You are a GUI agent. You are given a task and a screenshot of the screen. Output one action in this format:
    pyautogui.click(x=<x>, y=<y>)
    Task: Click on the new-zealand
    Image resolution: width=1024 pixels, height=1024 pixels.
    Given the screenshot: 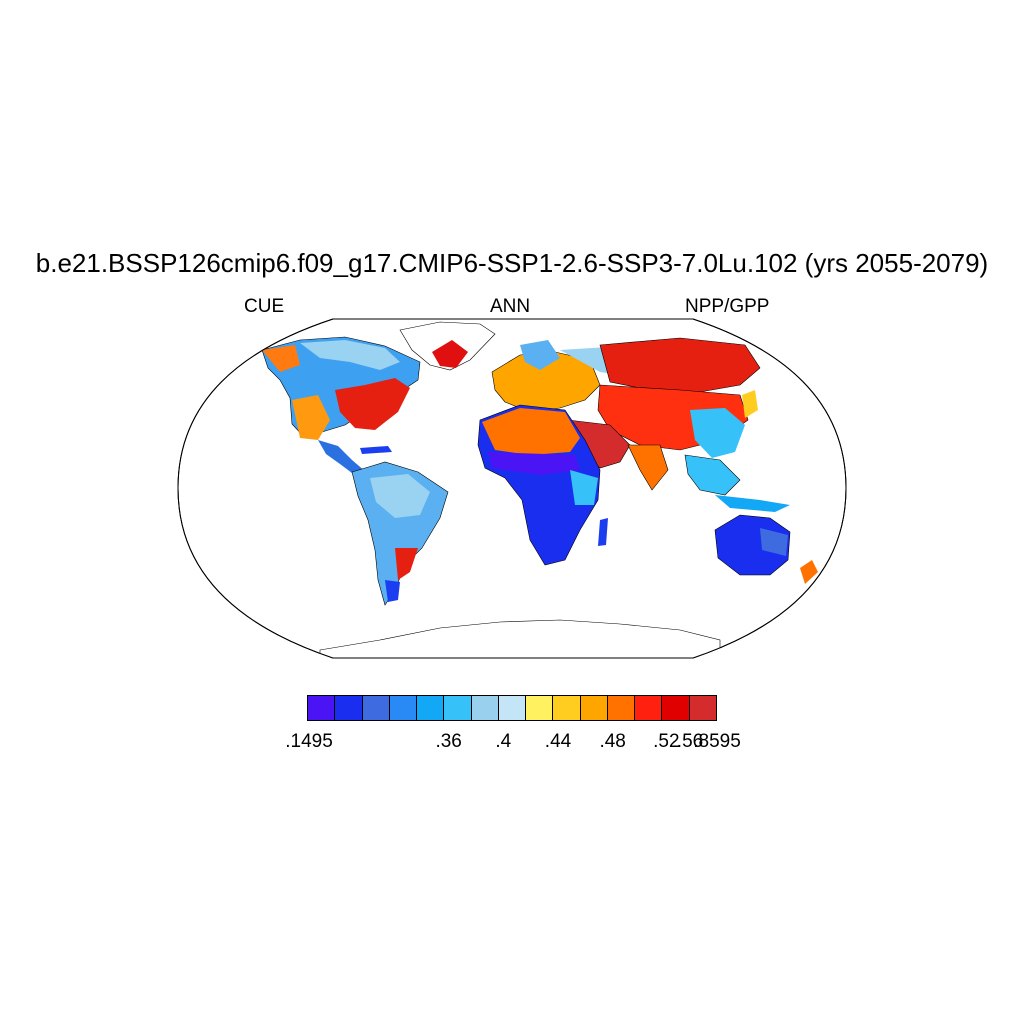 What is the action you would take?
    pyautogui.click(x=809, y=572)
    